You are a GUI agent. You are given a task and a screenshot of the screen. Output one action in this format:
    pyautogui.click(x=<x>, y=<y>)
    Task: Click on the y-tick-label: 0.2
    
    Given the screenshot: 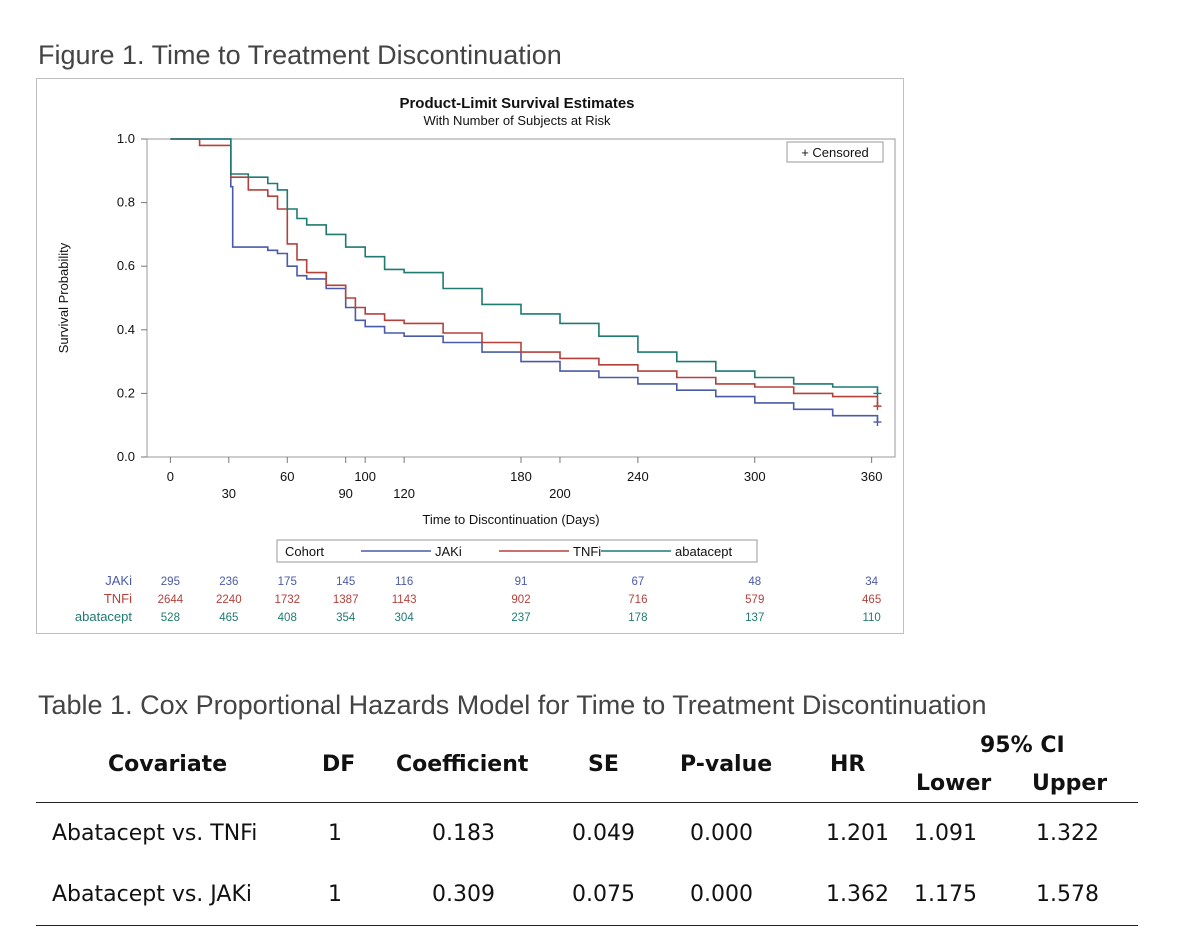 What is the action you would take?
    pyautogui.click(x=126, y=392)
    